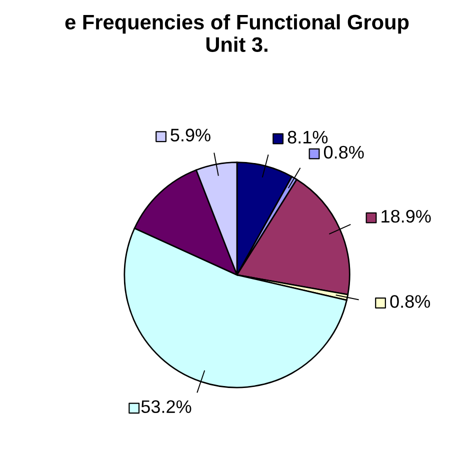 Image resolution: width=474 pixels, height=474 pixels. I want to click on chart-title: e Frequencies of Functional Group Unit 3., so click(237, 33).